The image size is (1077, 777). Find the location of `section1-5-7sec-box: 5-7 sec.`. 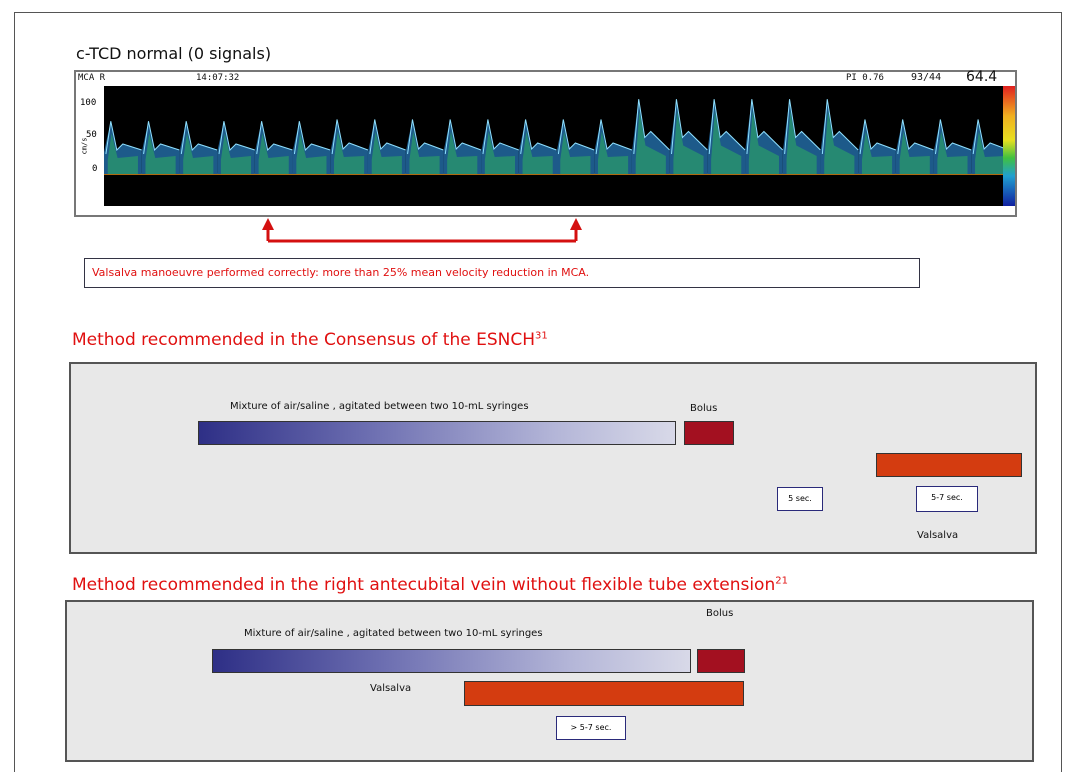

section1-5-7sec-box: 5-7 sec. is located at coordinates (947, 499).